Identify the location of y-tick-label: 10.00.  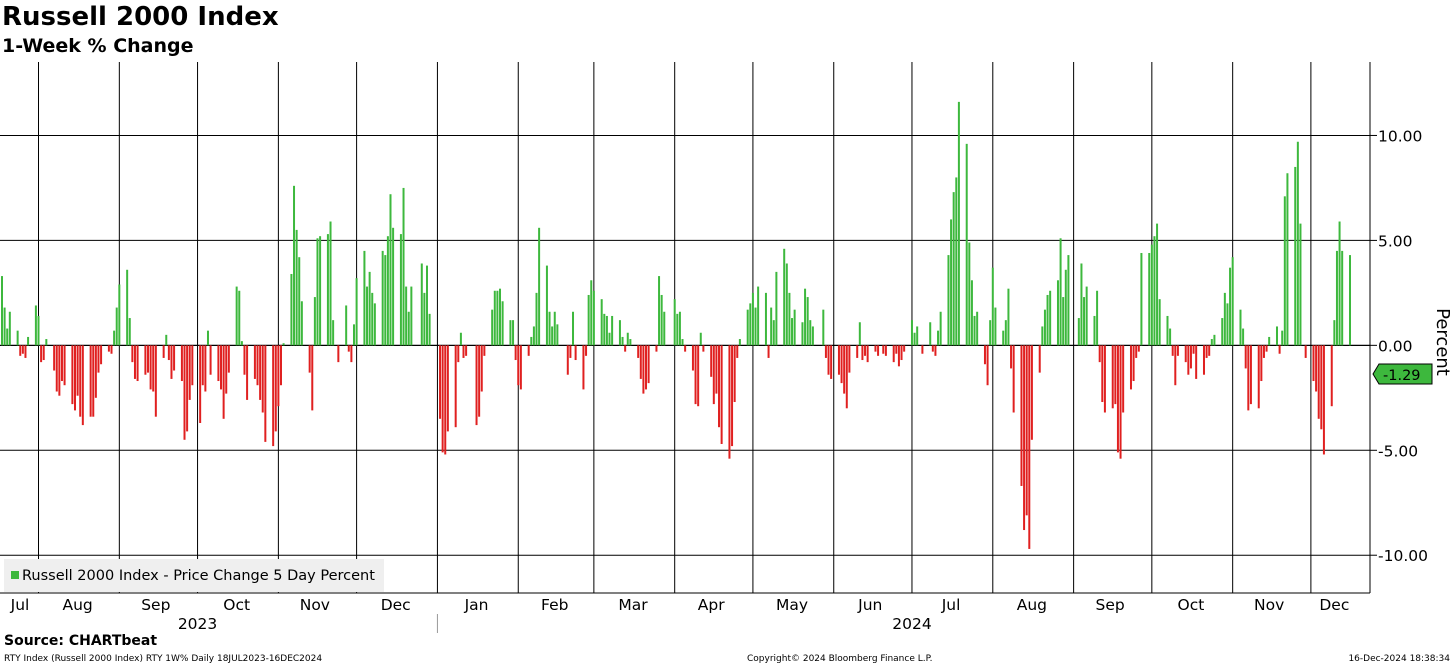
(1400, 136).